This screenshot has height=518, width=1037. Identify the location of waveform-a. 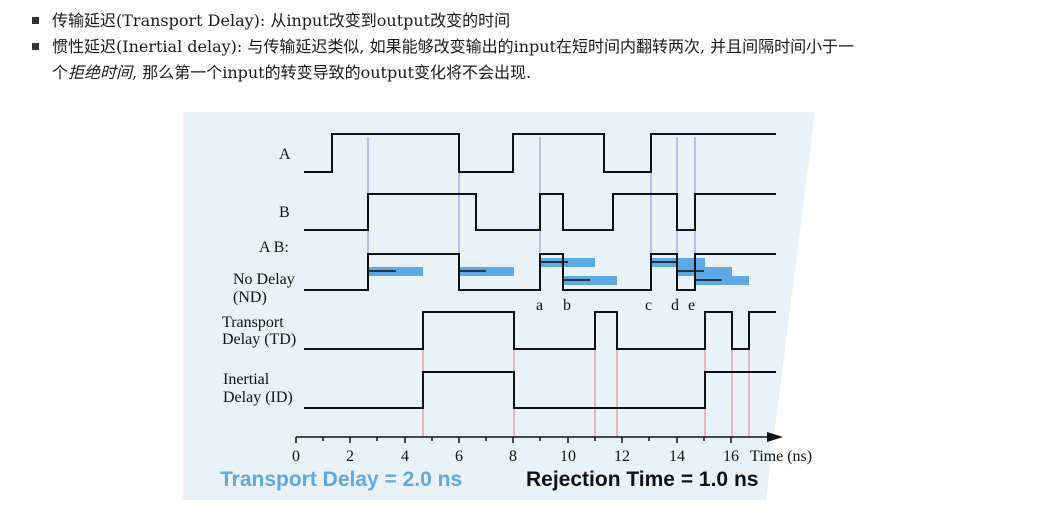
(540, 153).